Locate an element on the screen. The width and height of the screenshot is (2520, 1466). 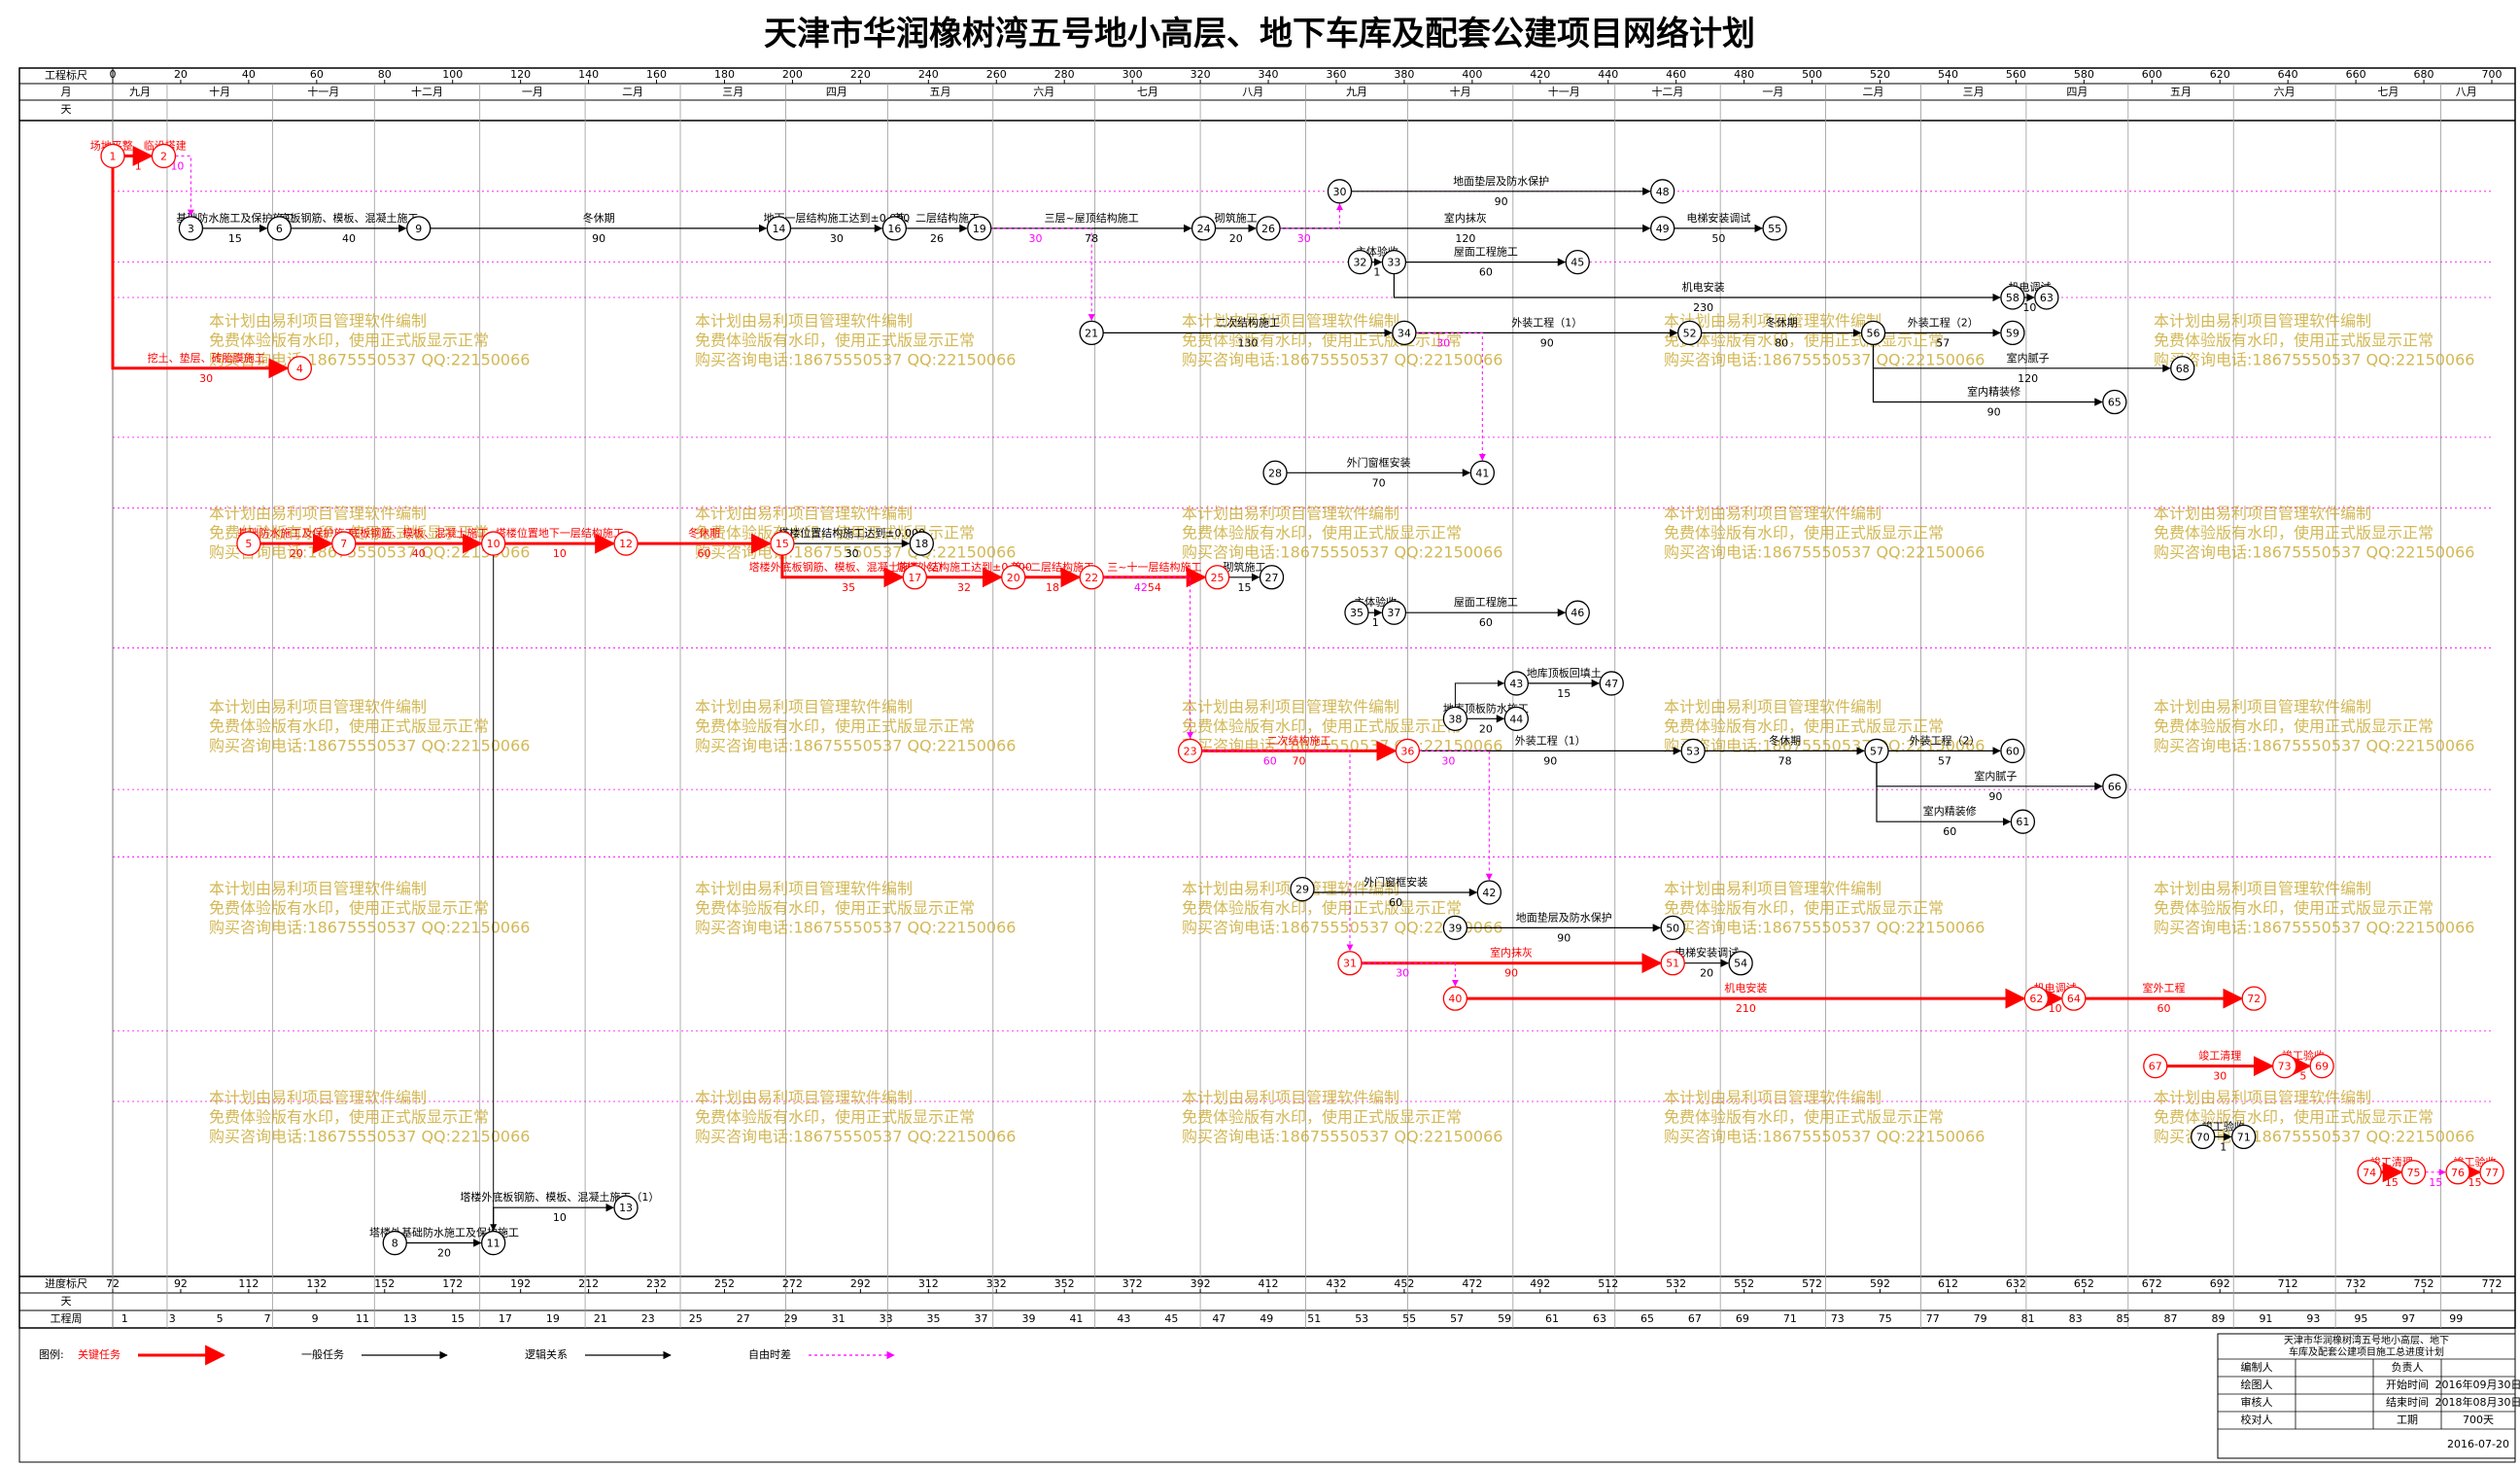
node-id: 44 is located at coordinates (1516, 719).